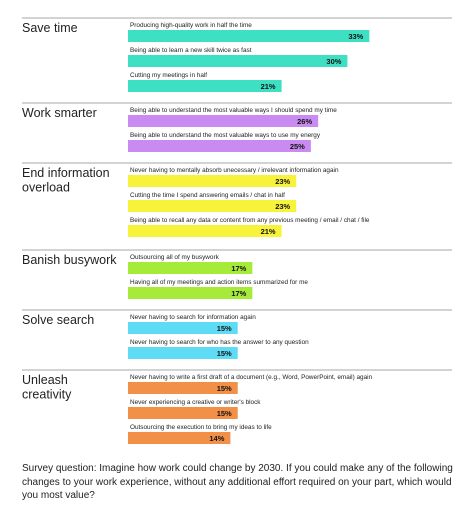  Describe the element at coordinates (175, 257) in the screenshot. I see `bar-label: Outsourcing all of my busywork` at that location.